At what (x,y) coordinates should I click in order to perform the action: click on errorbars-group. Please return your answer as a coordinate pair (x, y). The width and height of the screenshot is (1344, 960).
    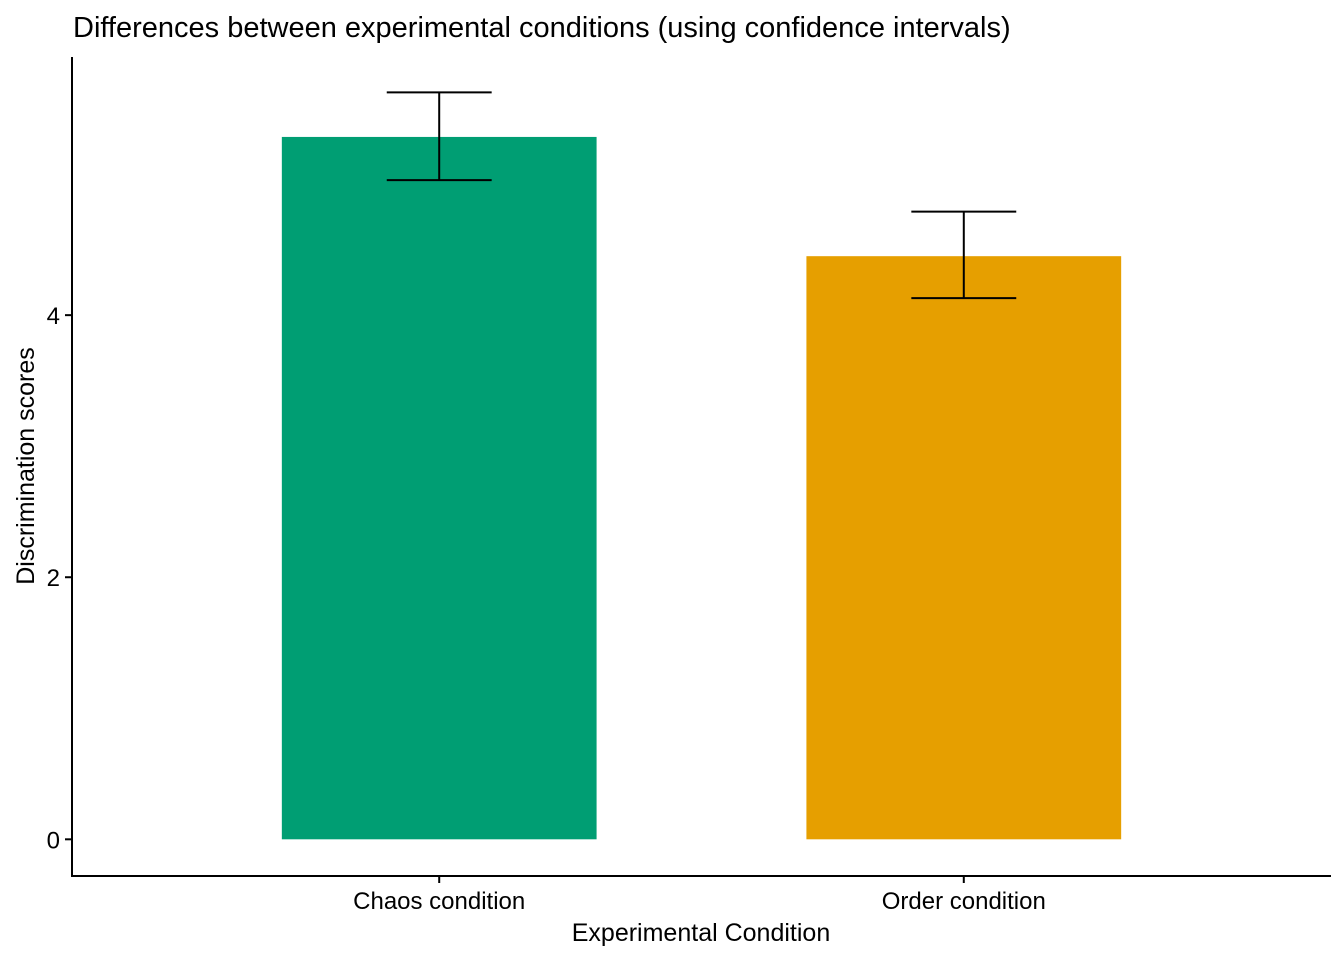
    Looking at the image, I should click on (701, 195).